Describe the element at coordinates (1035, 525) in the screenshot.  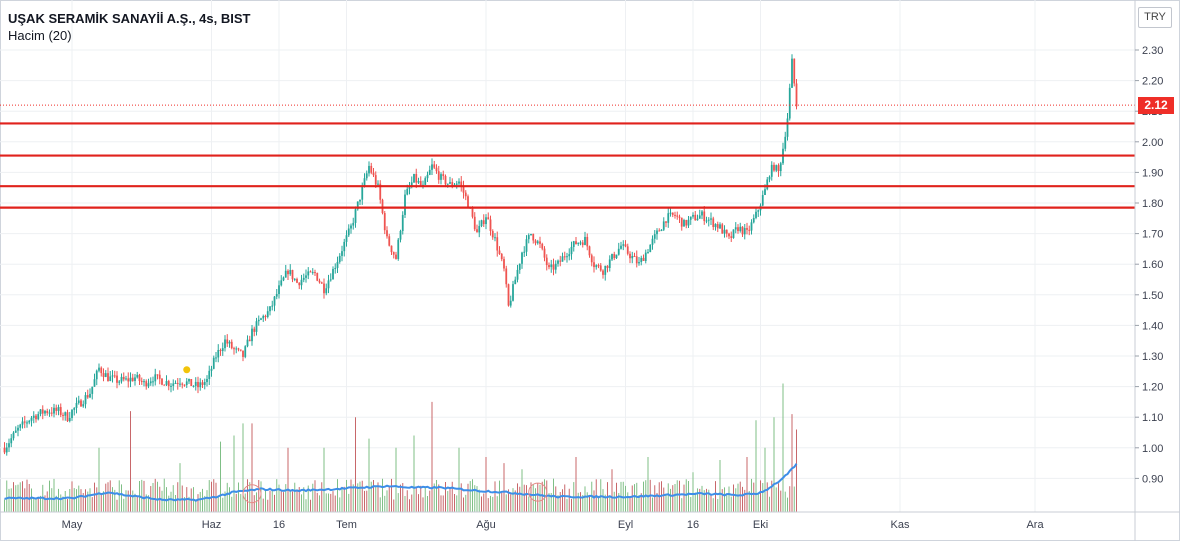
I see `time-tick-label: Ara` at that location.